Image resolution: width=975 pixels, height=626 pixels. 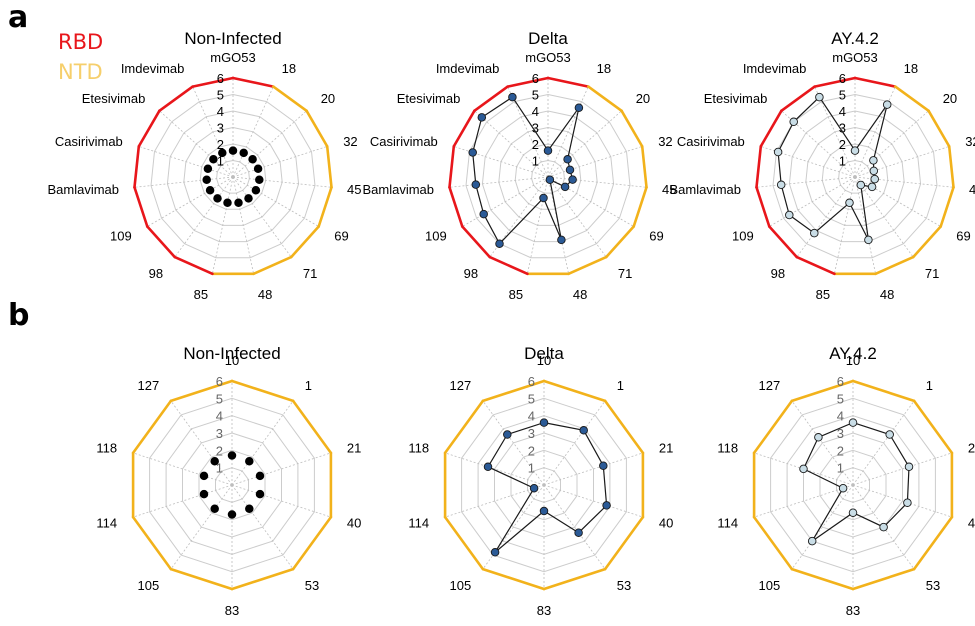 What do you see at coordinates (535, 128) in the screenshot?
I see `panel-a-delta-rtick-3: 3` at bounding box center [535, 128].